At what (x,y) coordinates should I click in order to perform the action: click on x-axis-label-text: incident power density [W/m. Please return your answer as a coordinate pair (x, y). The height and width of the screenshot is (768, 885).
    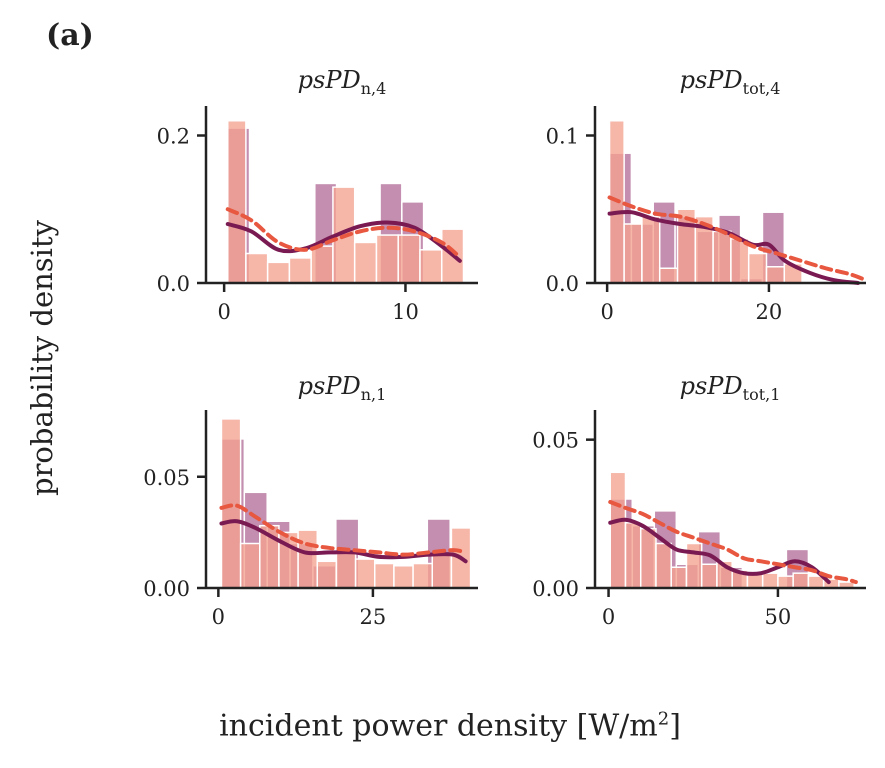
    Looking at the image, I should click on (438, 726).